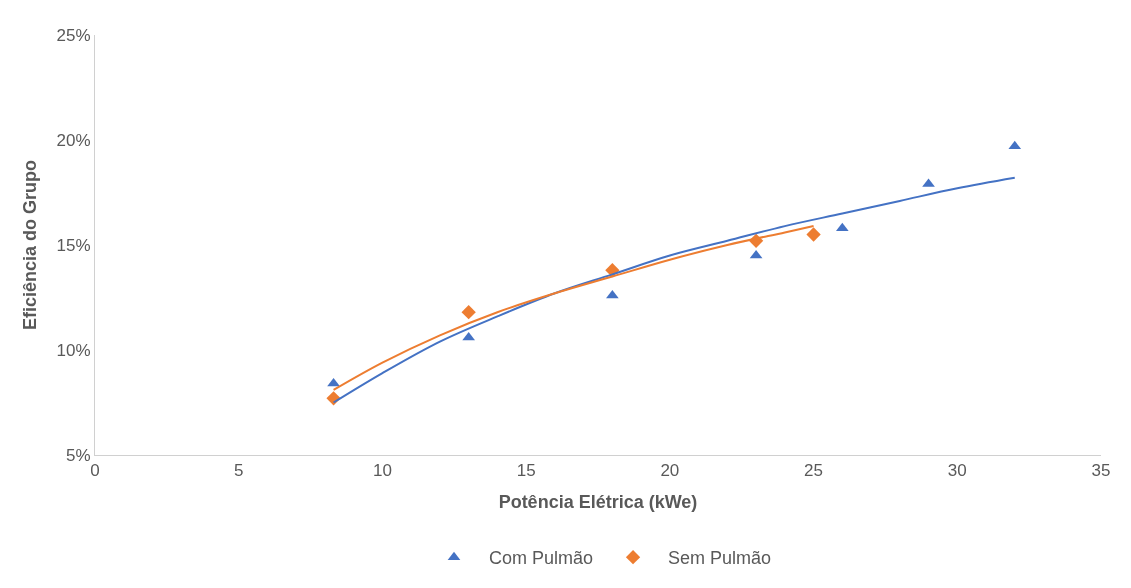 Image resolution: width=1131 pixels, height=588 pixels. I want to click on legend-label: Sem Pulmão, so click(720, 558).